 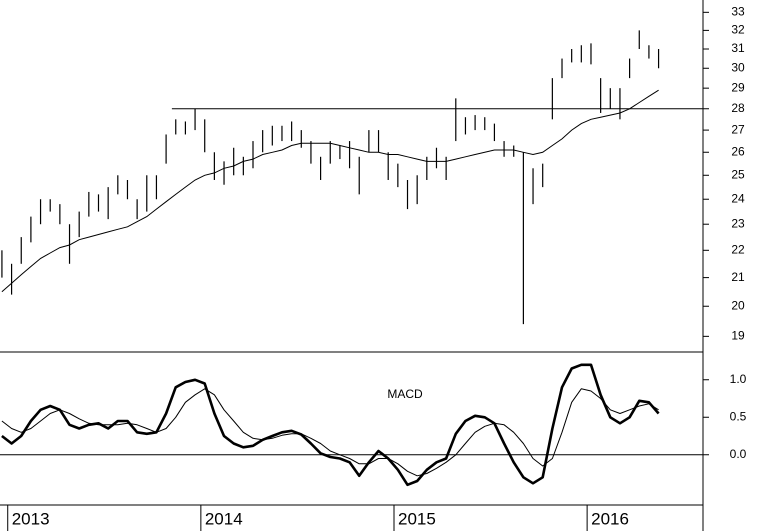 I want to click on y-tick-label: 27, so click(x=738, y=129).